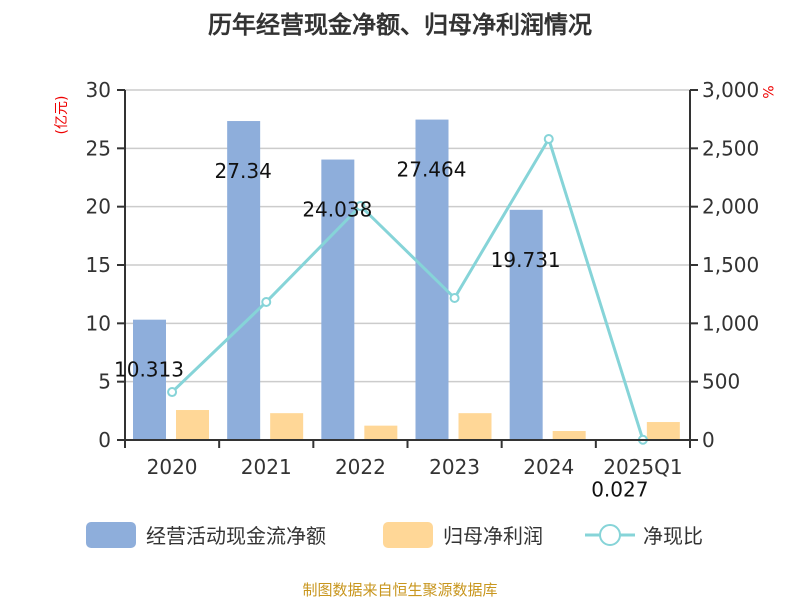 The height and width of the screenshot is (600, 800). What do you see at coordinates (104, 440) in the screenshot?
I see `left-tick-label: 0` at bounding box center [104, 440].